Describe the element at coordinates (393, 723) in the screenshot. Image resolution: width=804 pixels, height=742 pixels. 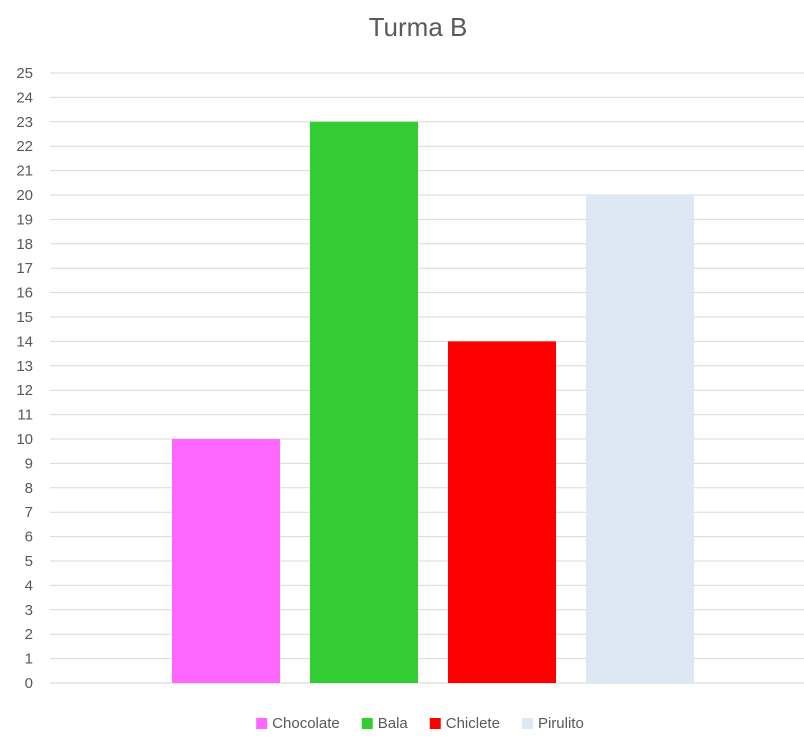
I see `legend-label-bala: Bala` at that location.